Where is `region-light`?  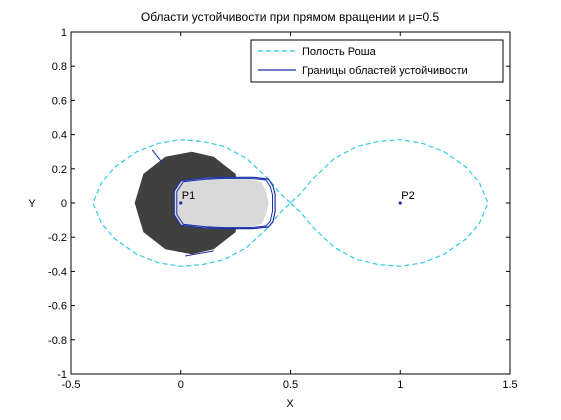
region-light is located at coordinates (221, 203).